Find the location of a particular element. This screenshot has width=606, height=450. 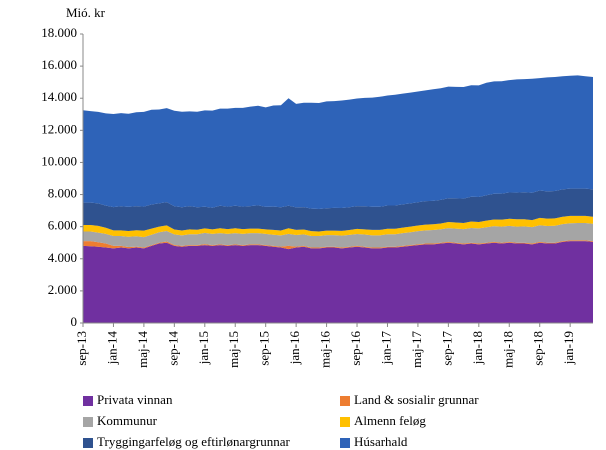

x-tick-label: sep-13 is located at coordinates (81, 348).